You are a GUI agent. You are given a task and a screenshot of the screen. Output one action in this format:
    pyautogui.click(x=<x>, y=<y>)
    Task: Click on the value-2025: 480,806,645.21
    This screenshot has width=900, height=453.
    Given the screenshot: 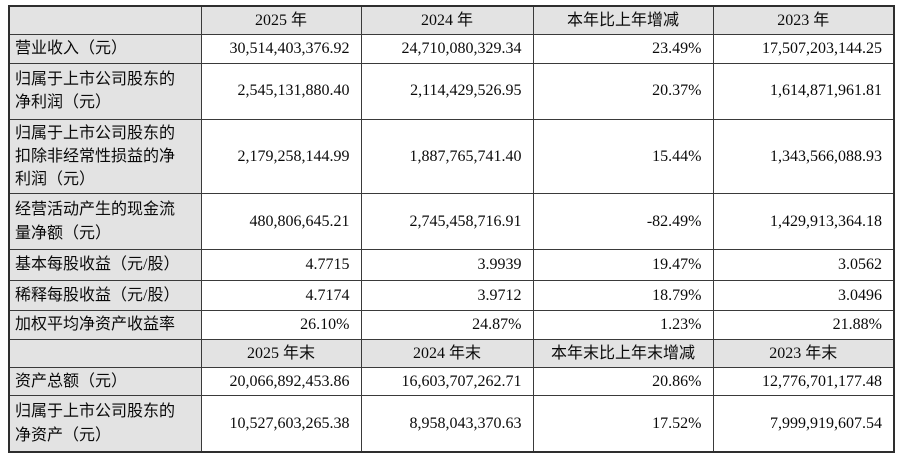 What is the action you would take?
    pyautogui.click(x=281, y=222)
    